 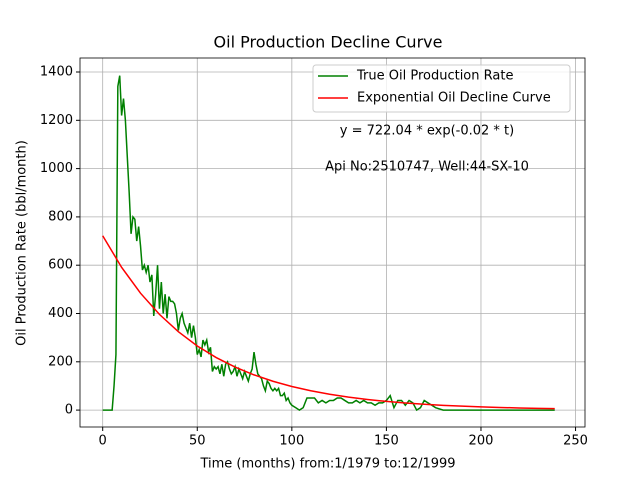 I want to click on legend-label: True Oil Production Rate, so click(x=434, y=76).